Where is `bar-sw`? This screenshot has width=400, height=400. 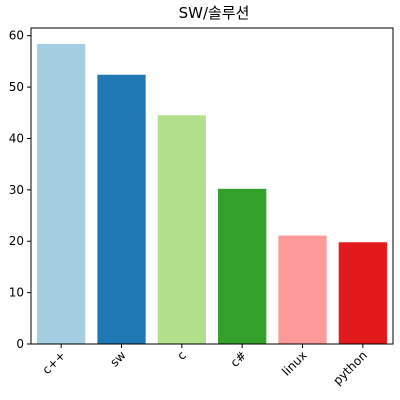 bar-sw is located at coordinates (121, 209).